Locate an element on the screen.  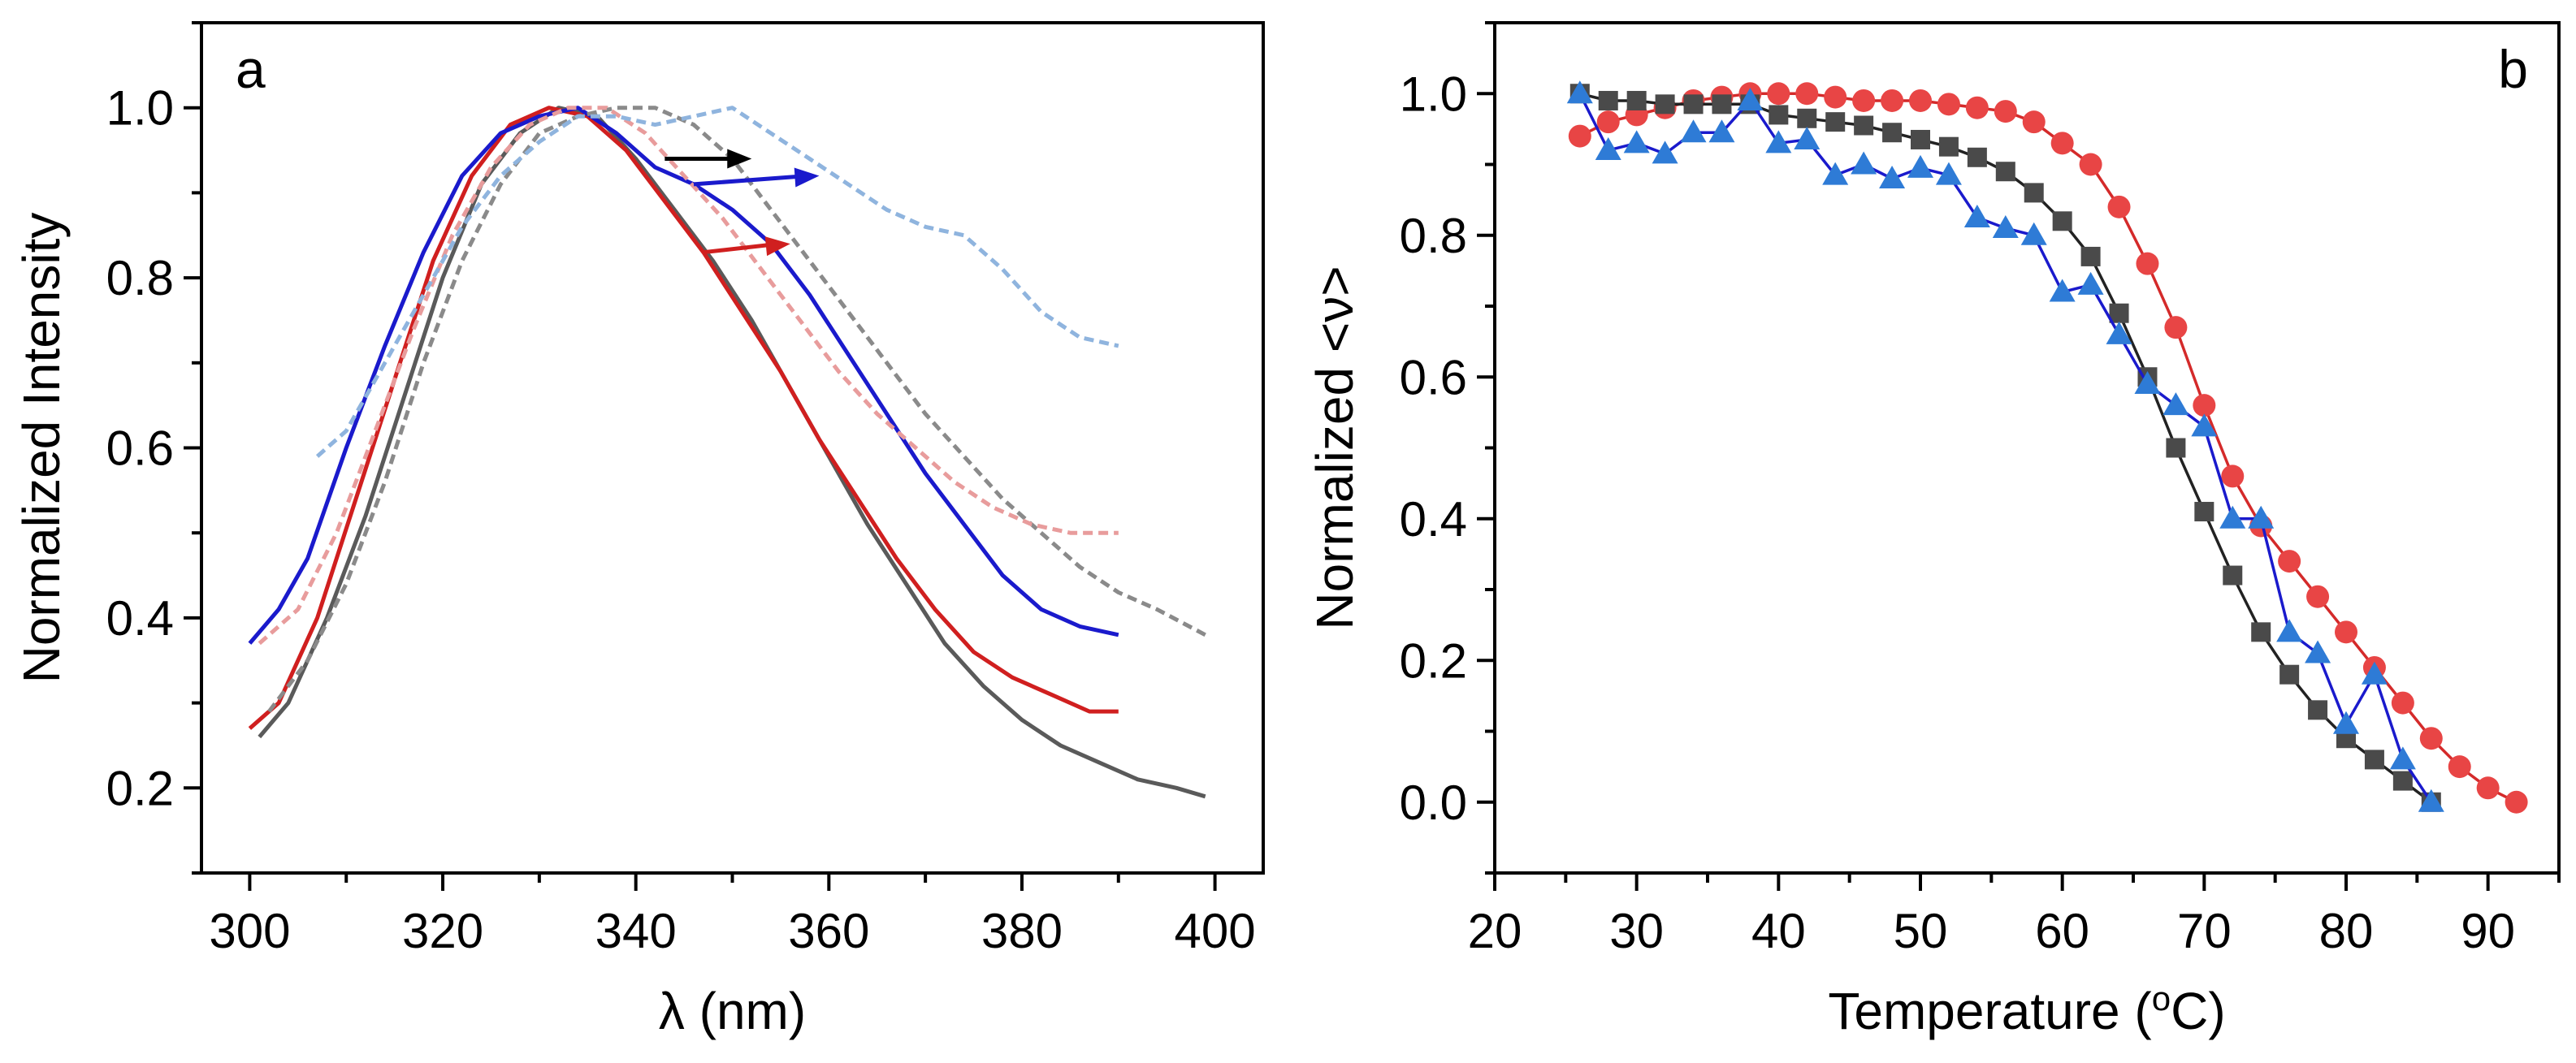
panel-b-y-ticks: 0.0 0.2 0.4 0.6 0.8 1.0 is located at coordinates (1447, 448).